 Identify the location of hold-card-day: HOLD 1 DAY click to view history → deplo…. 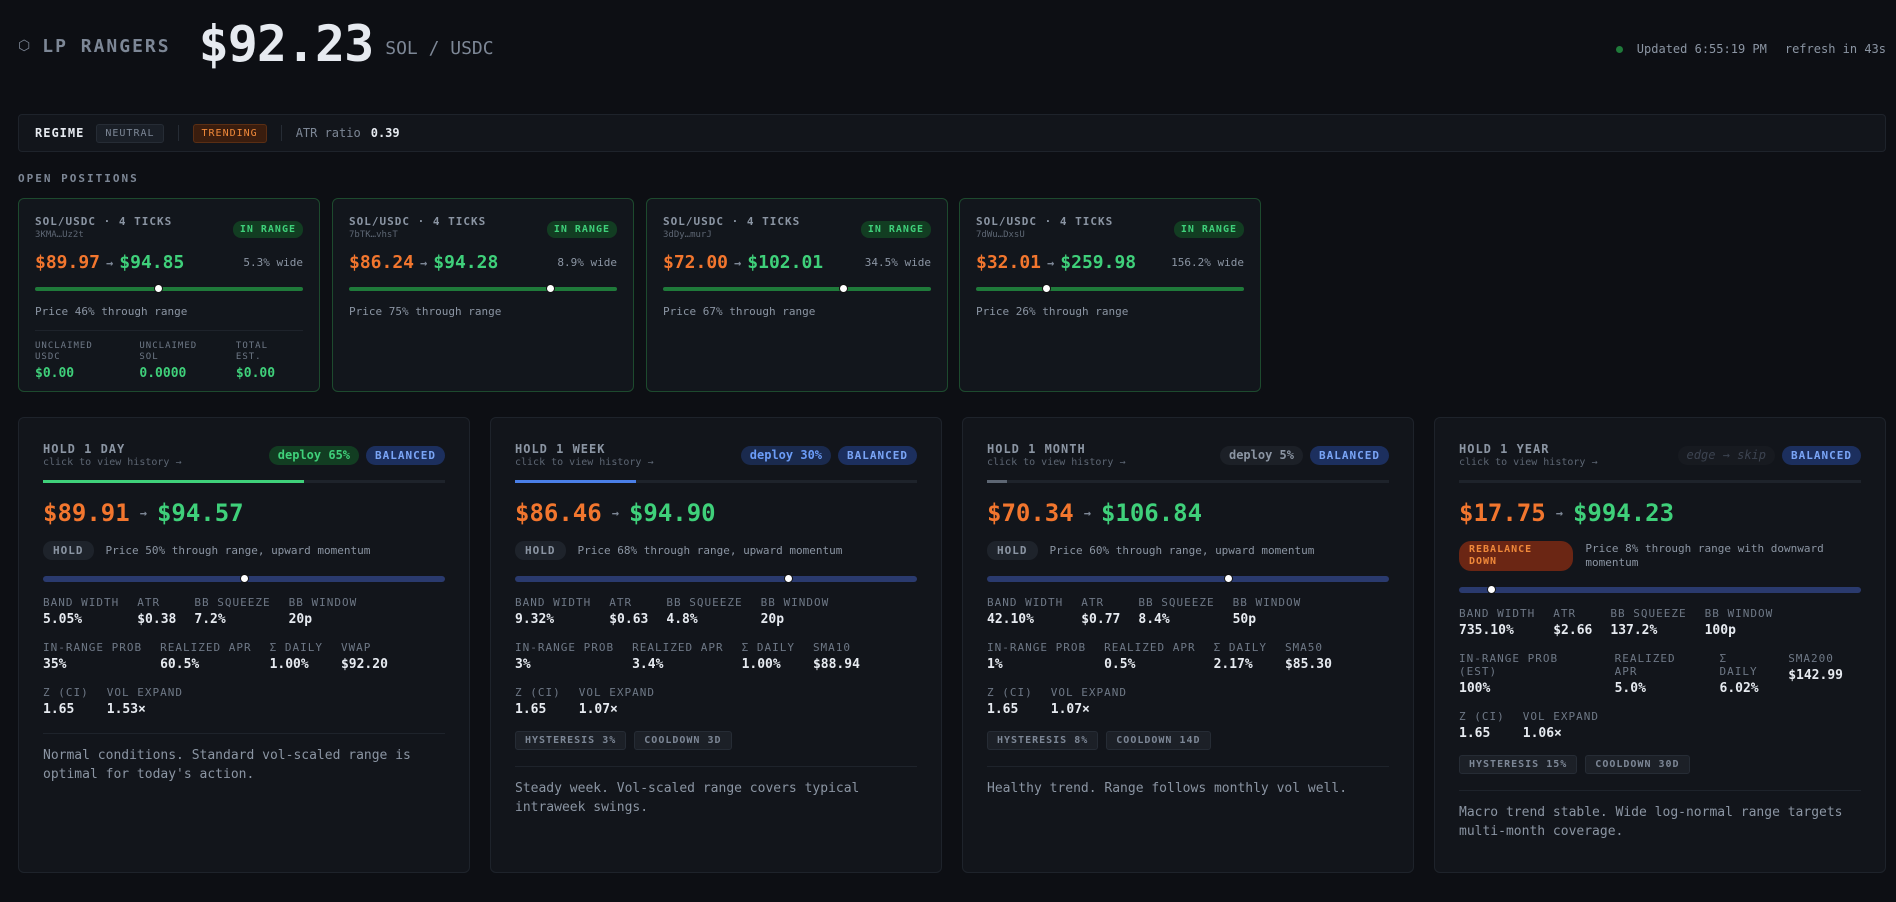
(244, 645).